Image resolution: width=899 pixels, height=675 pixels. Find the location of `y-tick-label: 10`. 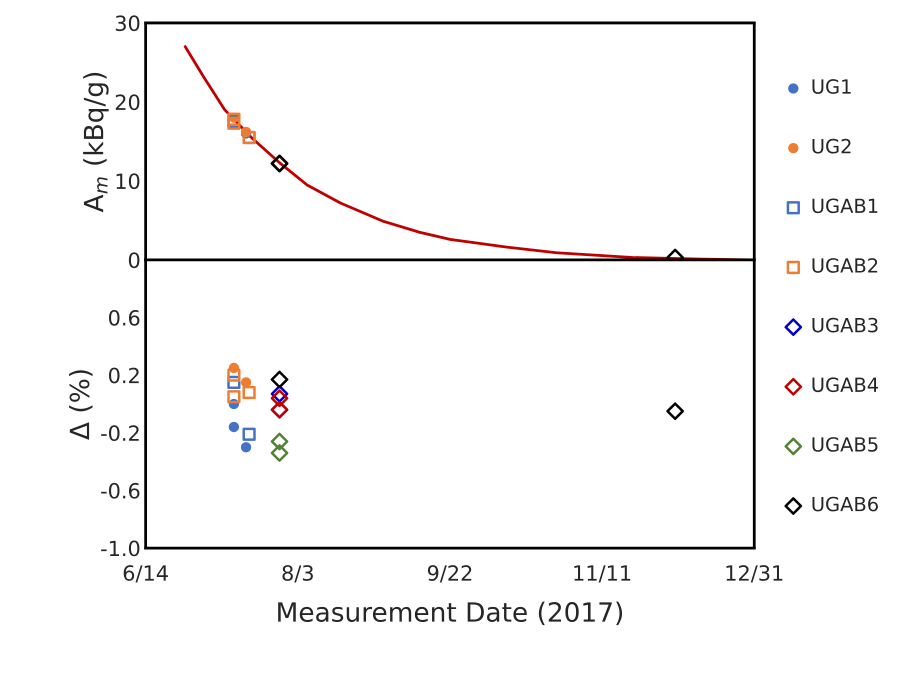

y-tick-label: 10 is located at coordinates (128, 181).